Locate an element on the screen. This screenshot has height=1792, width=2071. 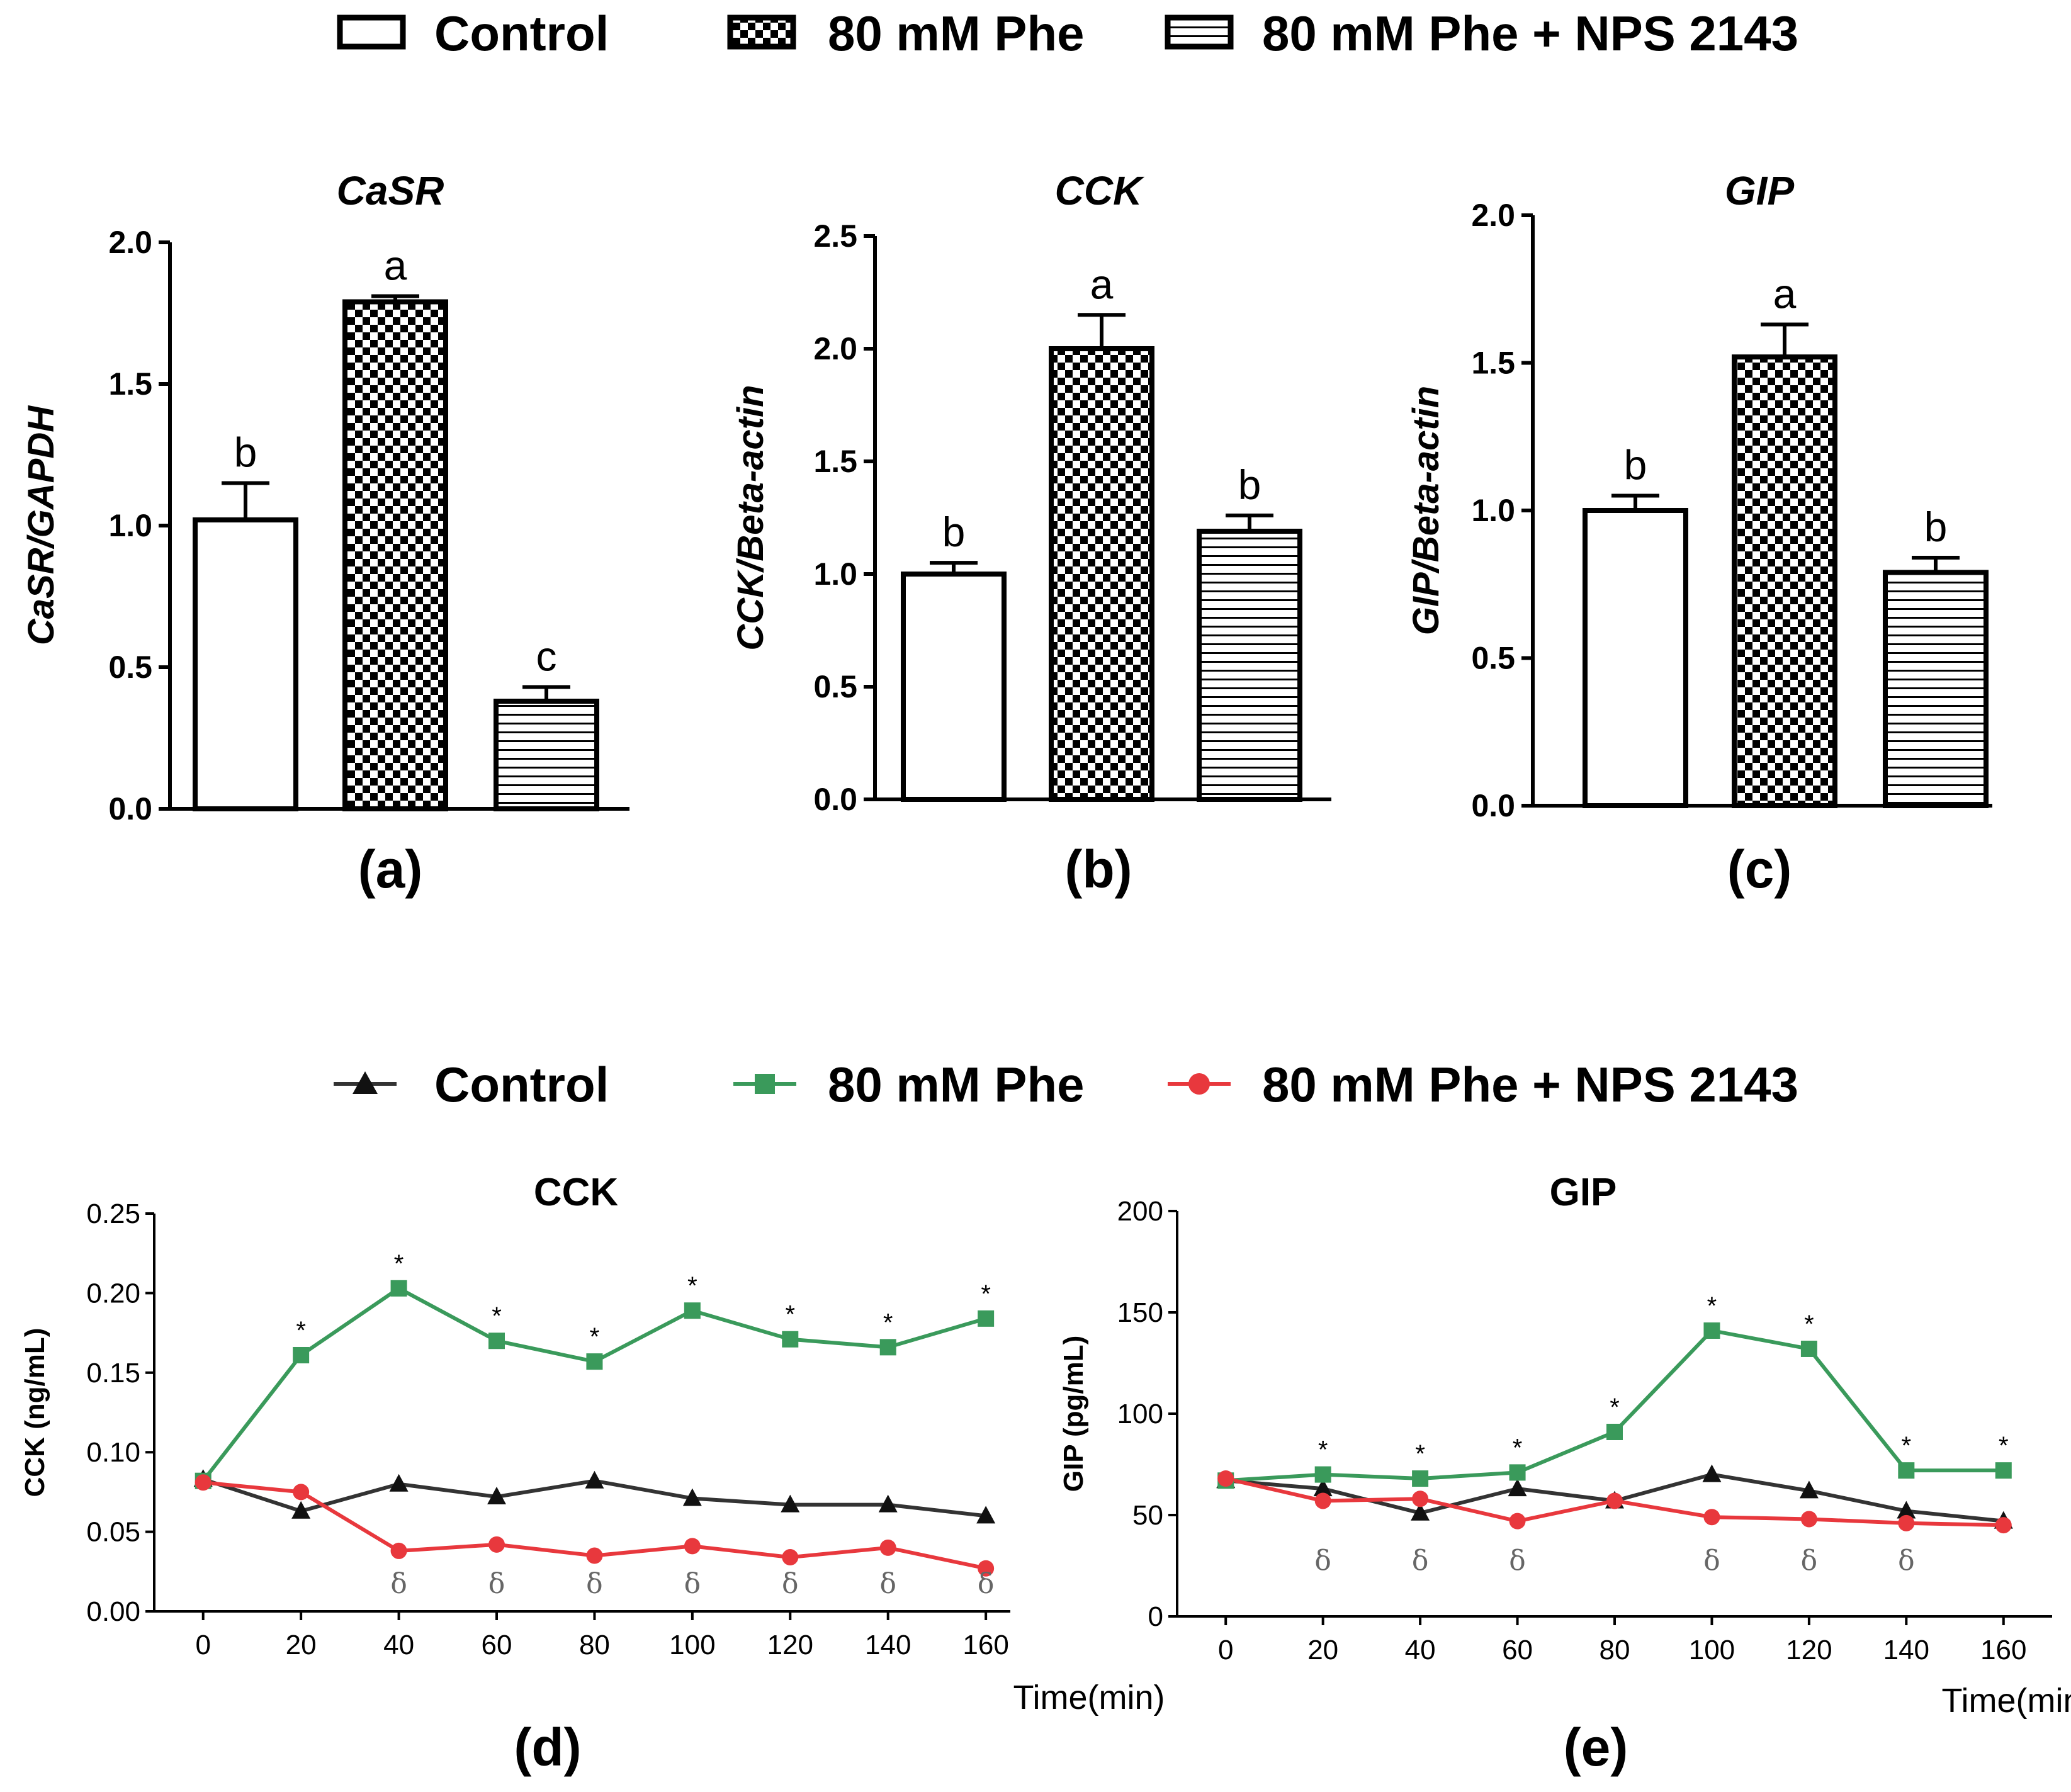
line-legend-control: Control is located at coordinates (472, 1084).